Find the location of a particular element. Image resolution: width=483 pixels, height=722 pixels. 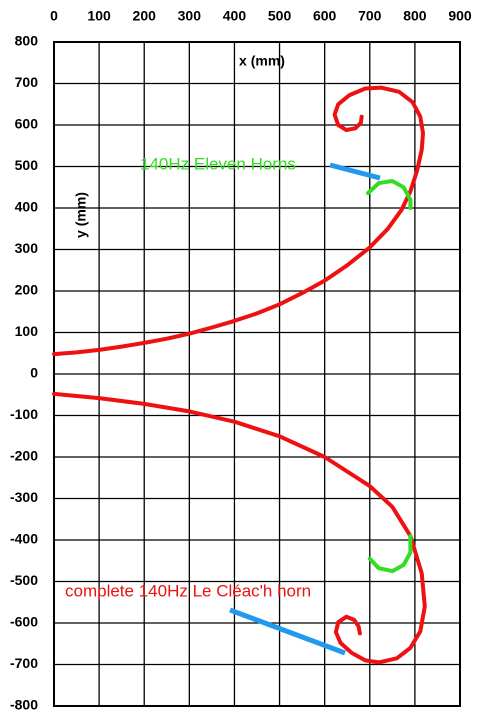

y-tick-label: -200 is located at coordinates (24, 456).